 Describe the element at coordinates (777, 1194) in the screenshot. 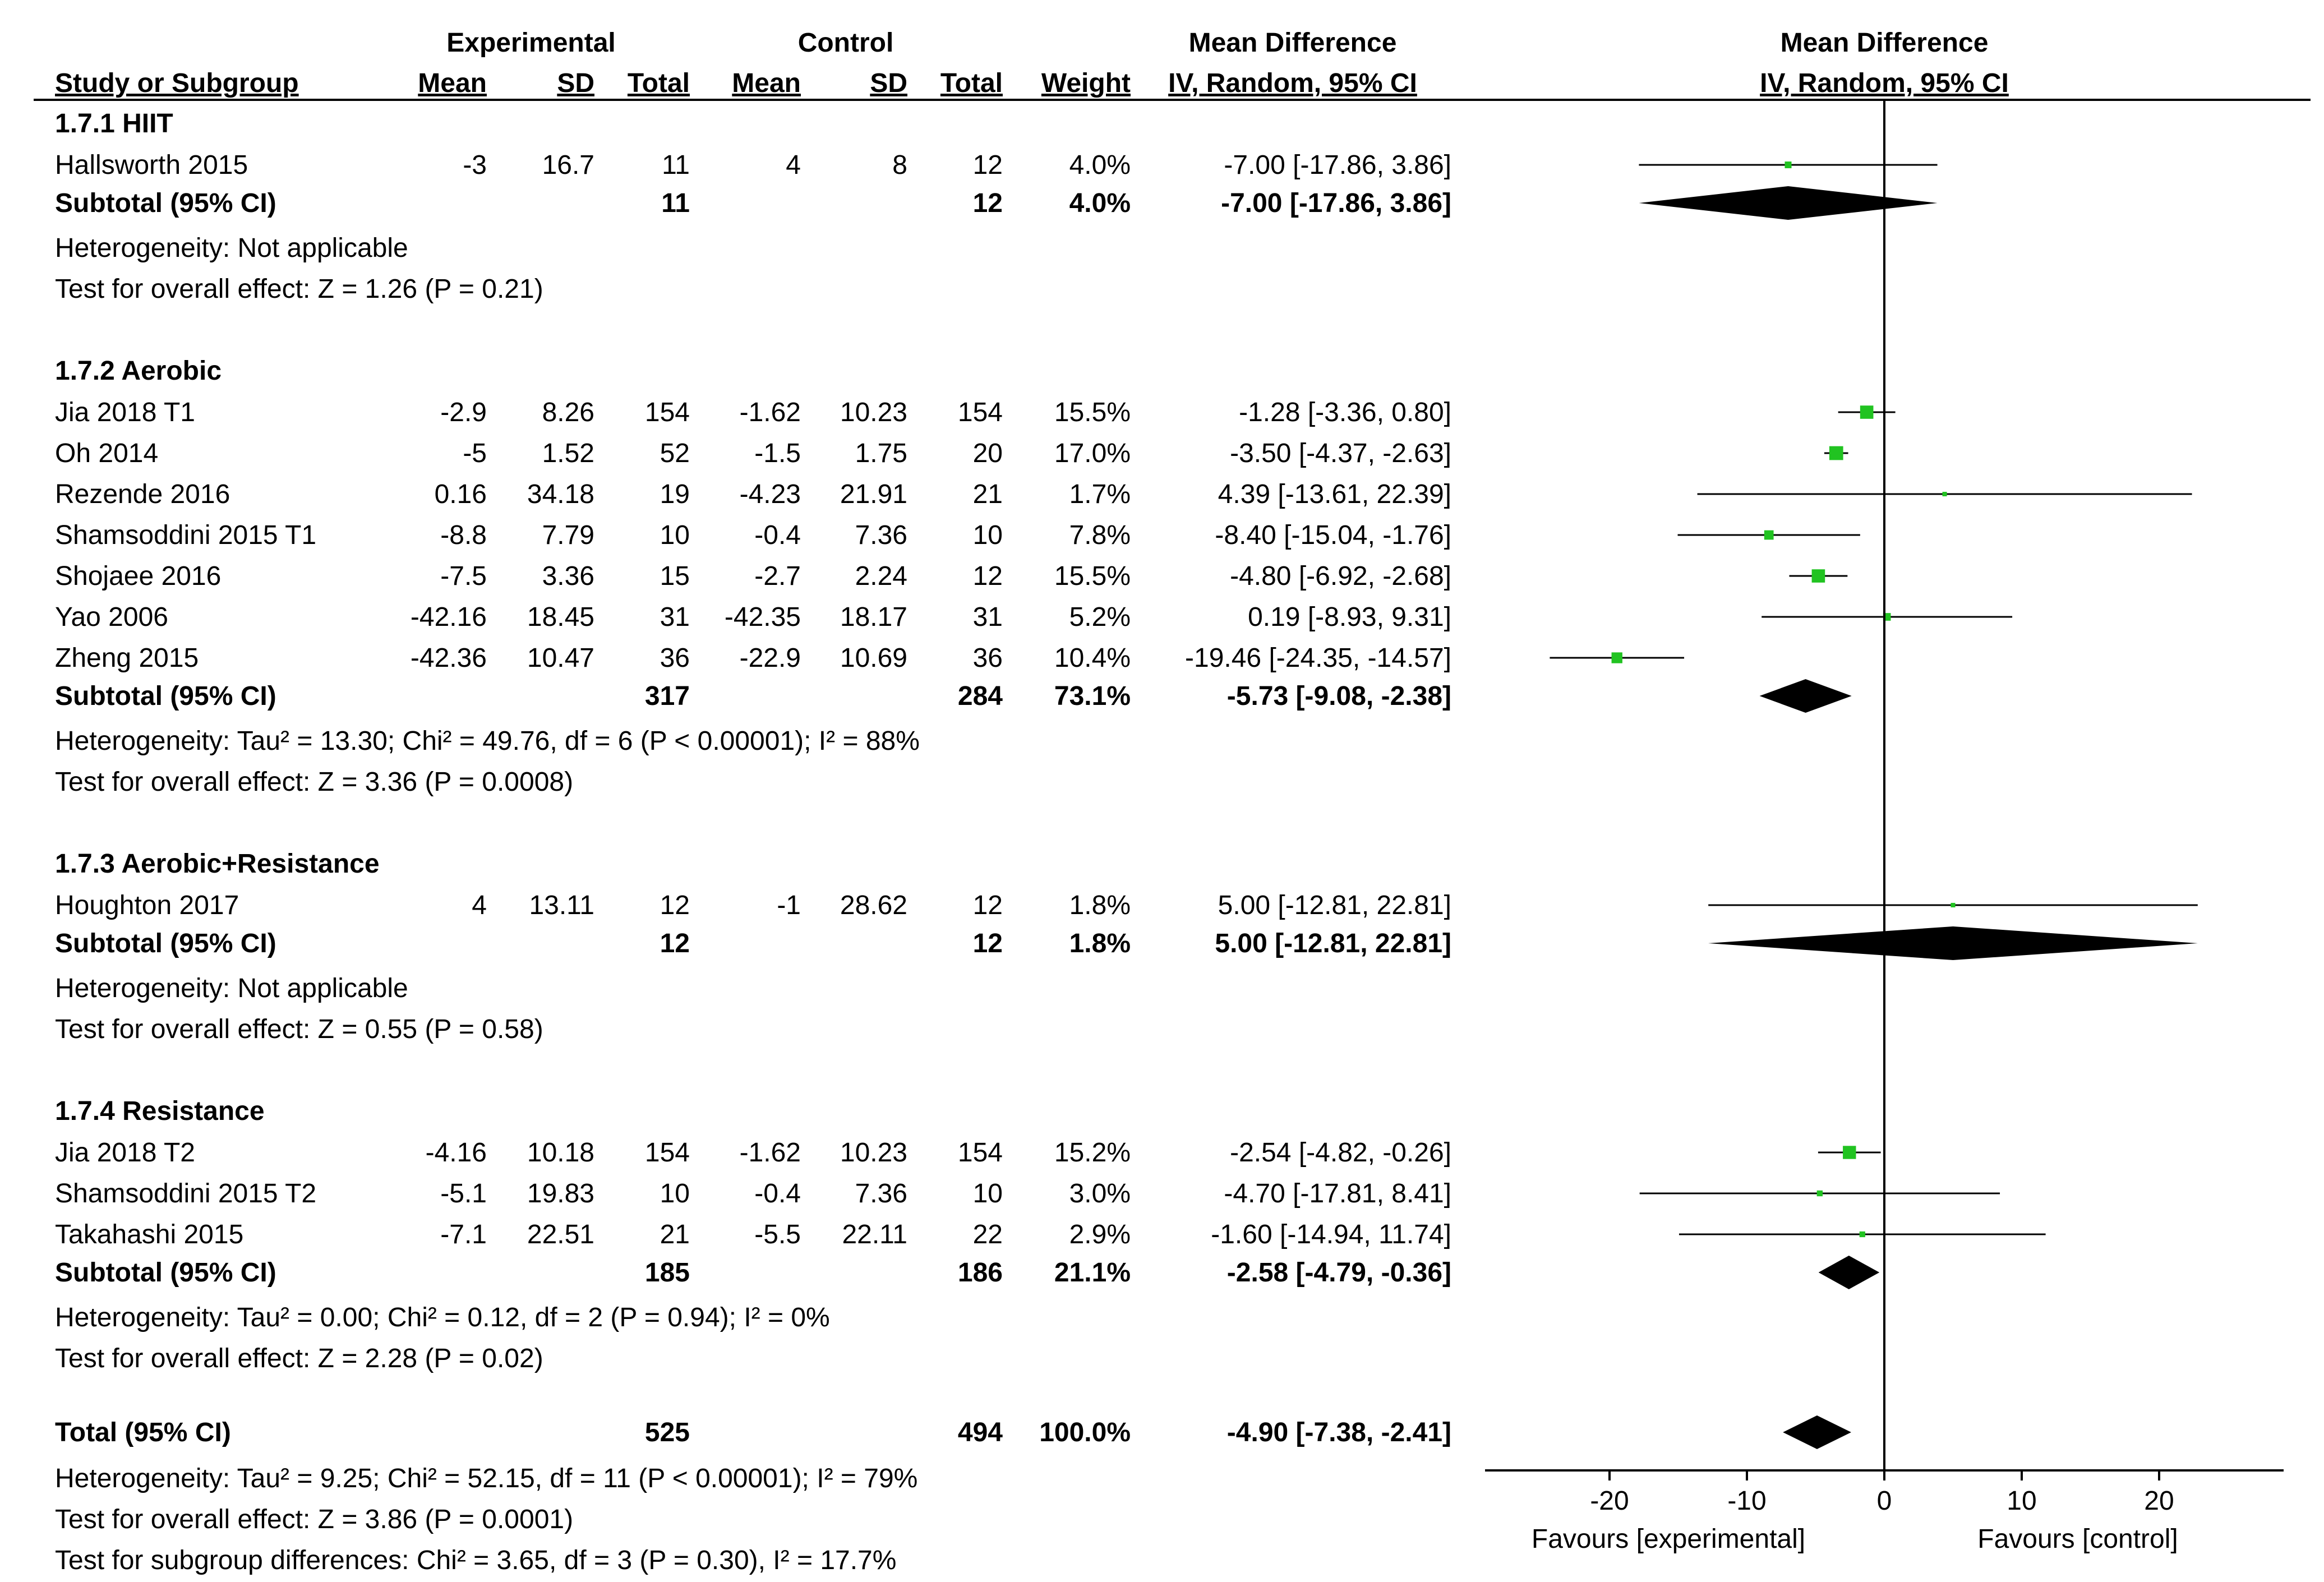

I see `study-mean-control: -0.4` at that location.